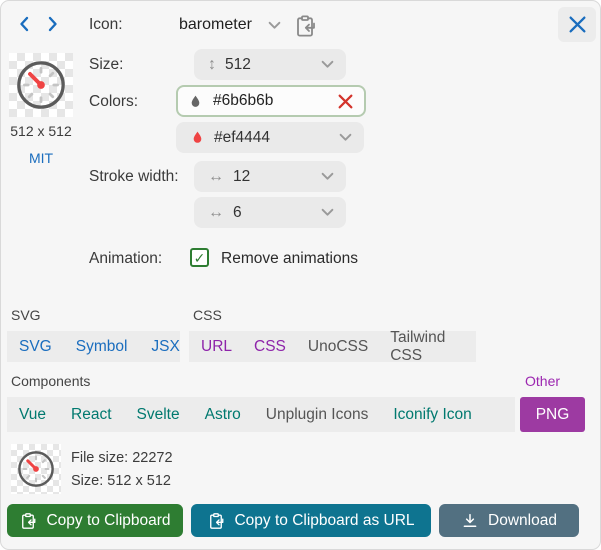 This screenshot has width=601, height=550. Describe the element at coordinates (165, 346) in the screenshot. I see `export-link-jsx: JSX` at that location.